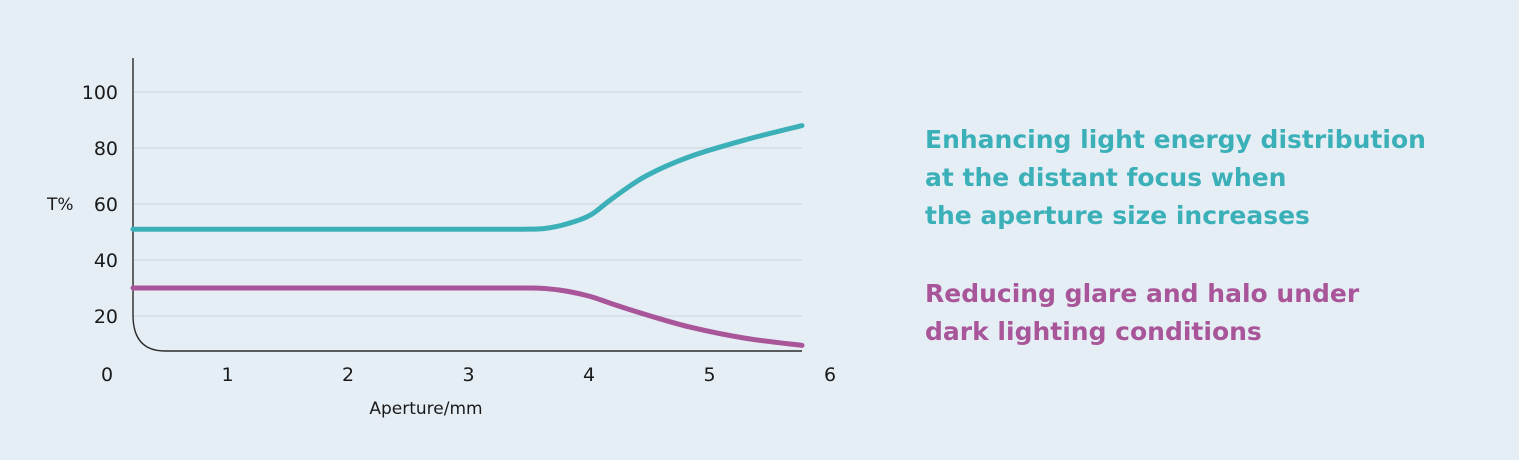 This screenshot has height=460, width=1519. I want to click on series-line-teal, so click(467, 177).